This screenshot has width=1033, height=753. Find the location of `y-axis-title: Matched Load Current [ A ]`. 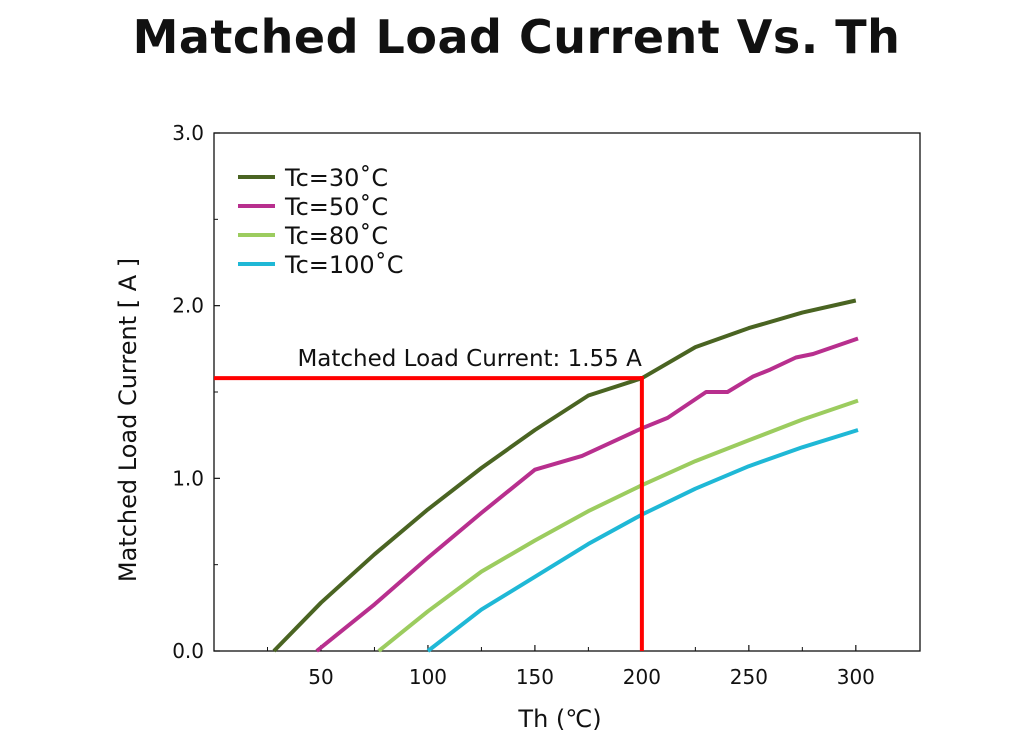

y-axis-title: Matched Load Current [ A ] is located at coordinates (128, 420).